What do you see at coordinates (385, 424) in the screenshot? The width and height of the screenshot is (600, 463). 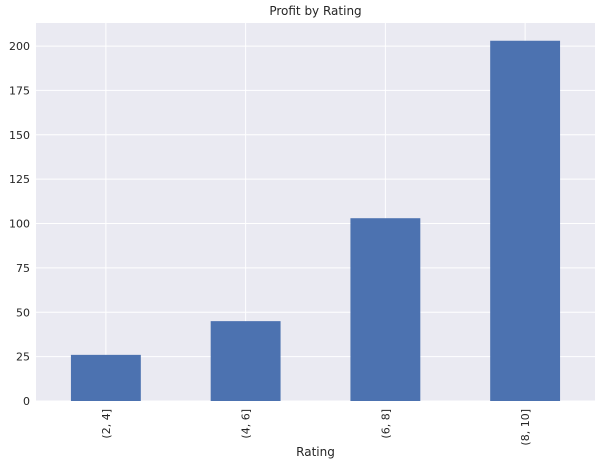 I see `x-tick-label: (6, 8]` at bounding box center [385, 424].